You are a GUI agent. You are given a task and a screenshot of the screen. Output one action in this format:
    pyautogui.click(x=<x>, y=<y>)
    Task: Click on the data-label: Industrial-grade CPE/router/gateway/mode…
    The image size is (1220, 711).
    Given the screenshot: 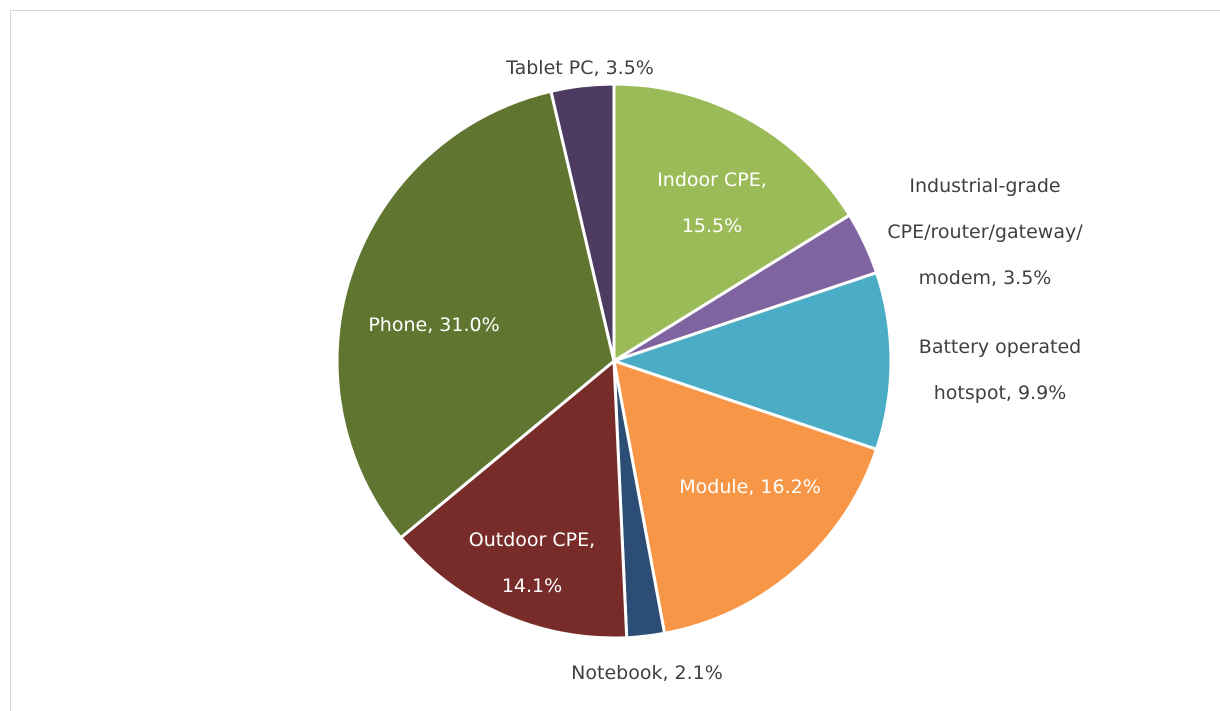 What is the action you would take?
    pyautogui.click(x=985, y=232)
    